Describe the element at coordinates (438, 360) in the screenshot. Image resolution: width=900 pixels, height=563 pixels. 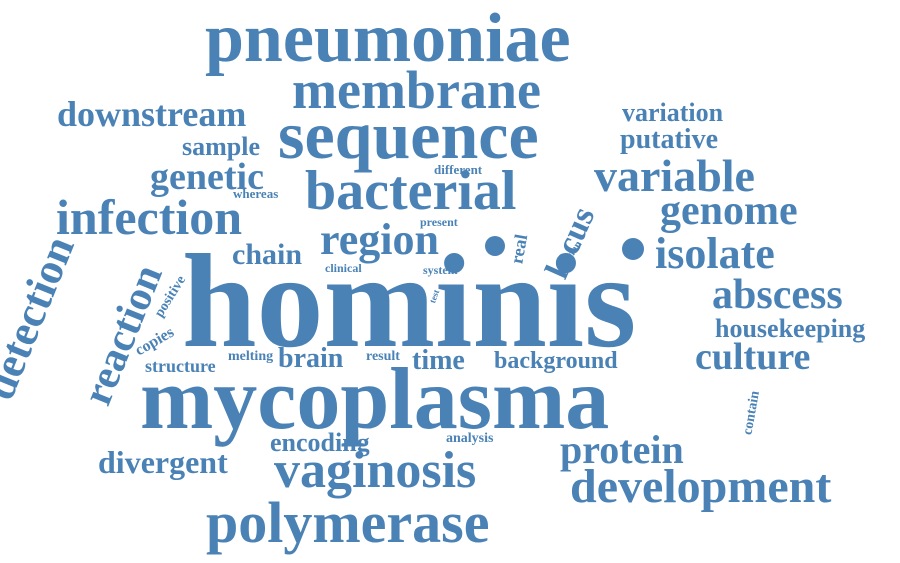
I see `word-time: time` at that location.